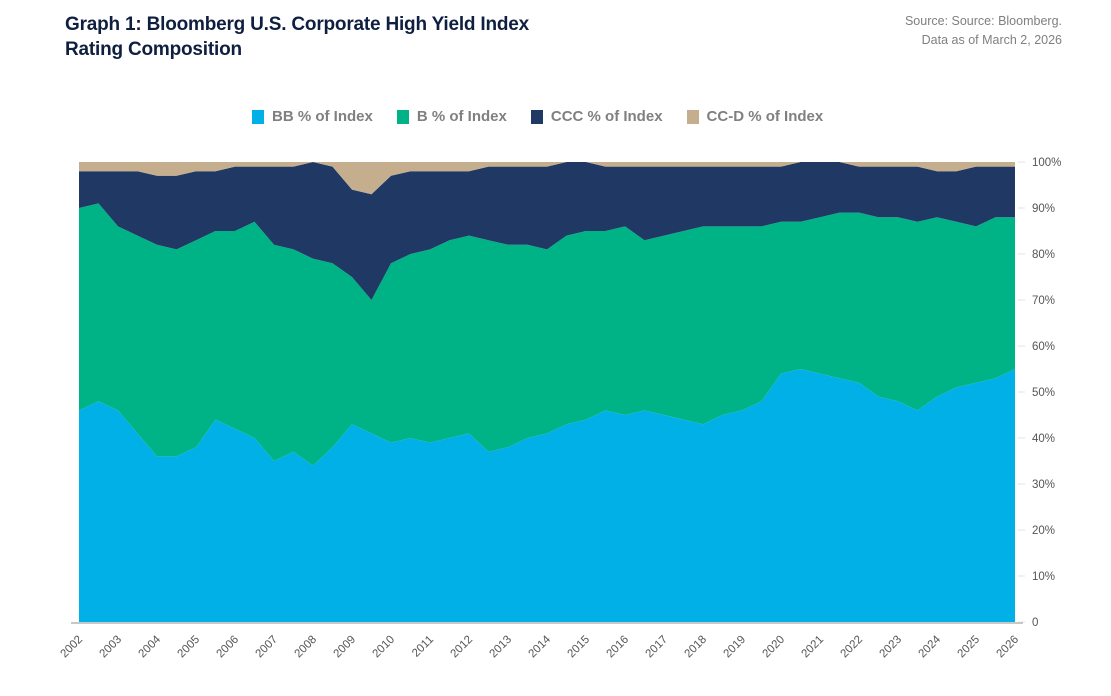 The width and height of the screenshot is (1111, 696). I want to click on chart-title-line-2: Rating Composition, so click(153, 49).